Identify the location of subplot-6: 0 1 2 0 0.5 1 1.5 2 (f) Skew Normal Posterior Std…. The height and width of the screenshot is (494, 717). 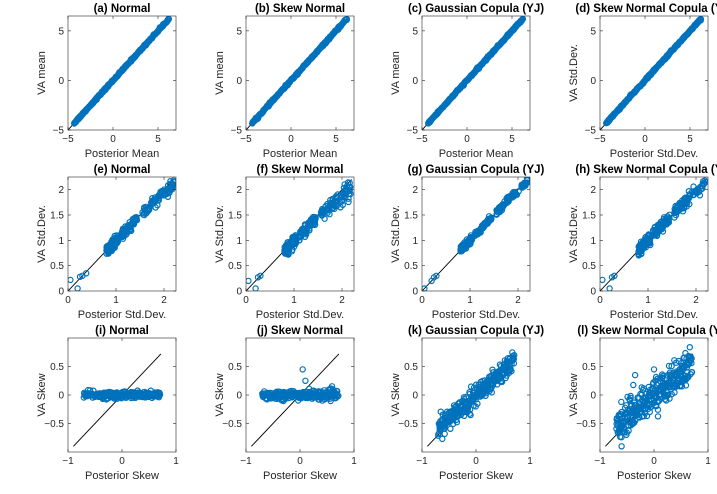
(284, 242).